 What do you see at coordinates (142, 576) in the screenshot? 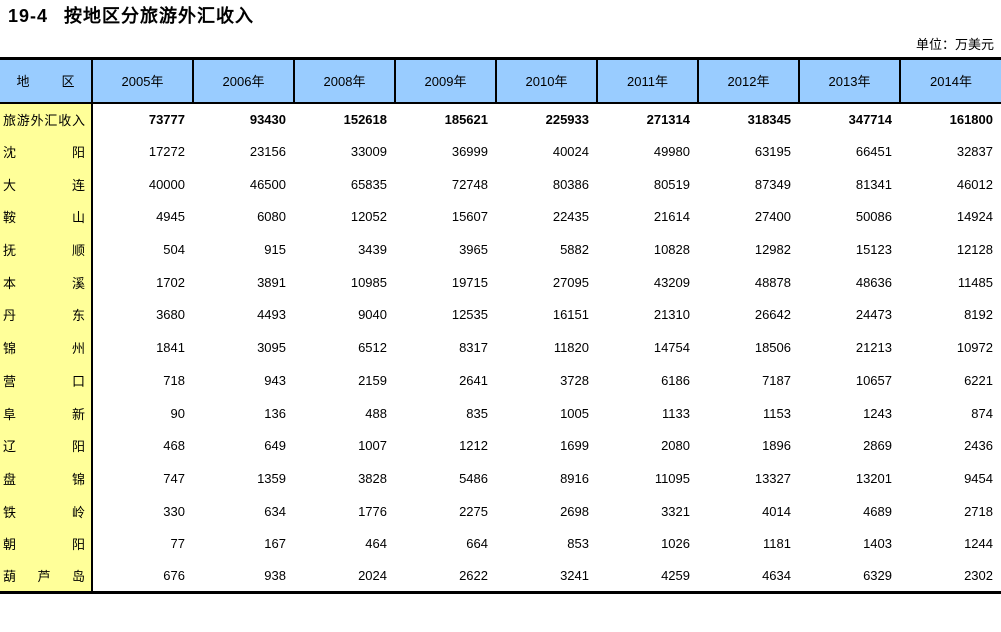
I see `value-cell: 676` at bounding box center [142, 576].